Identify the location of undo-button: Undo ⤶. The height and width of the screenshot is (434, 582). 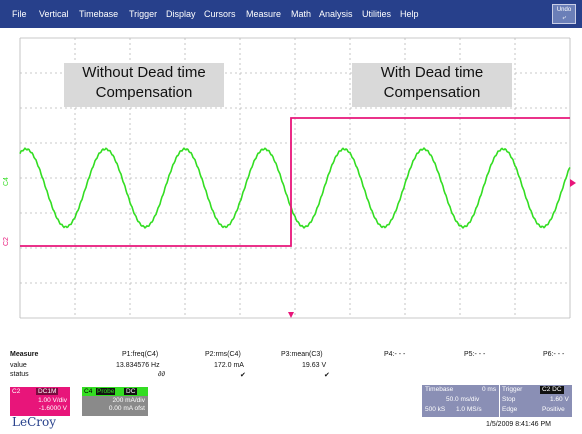
(564, 14).